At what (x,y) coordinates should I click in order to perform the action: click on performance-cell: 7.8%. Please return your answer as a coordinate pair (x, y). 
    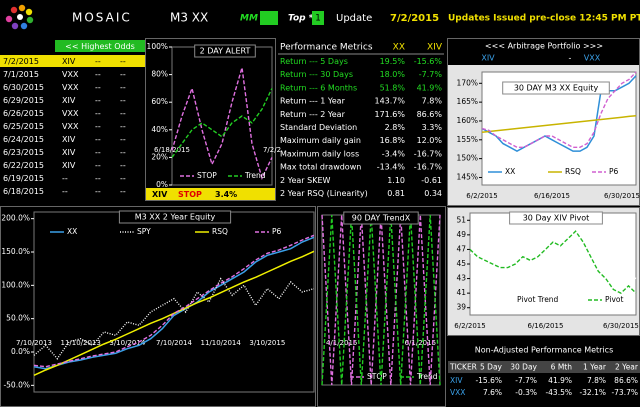
    Looking at the image, I should click on (432, 101).